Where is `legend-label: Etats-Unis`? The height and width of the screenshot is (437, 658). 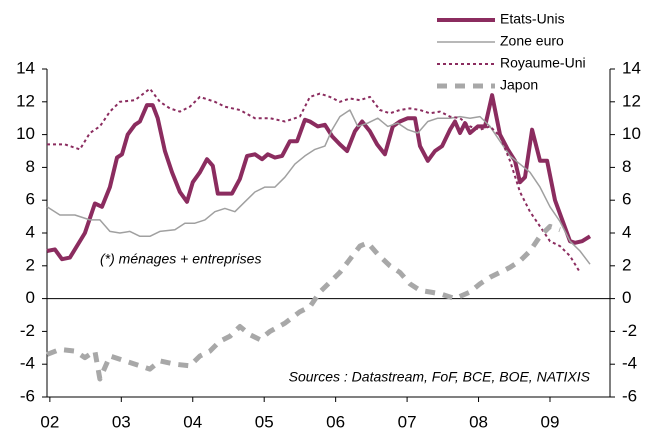 legend-label: Etats-Unis is located at coordinates (532, 19).